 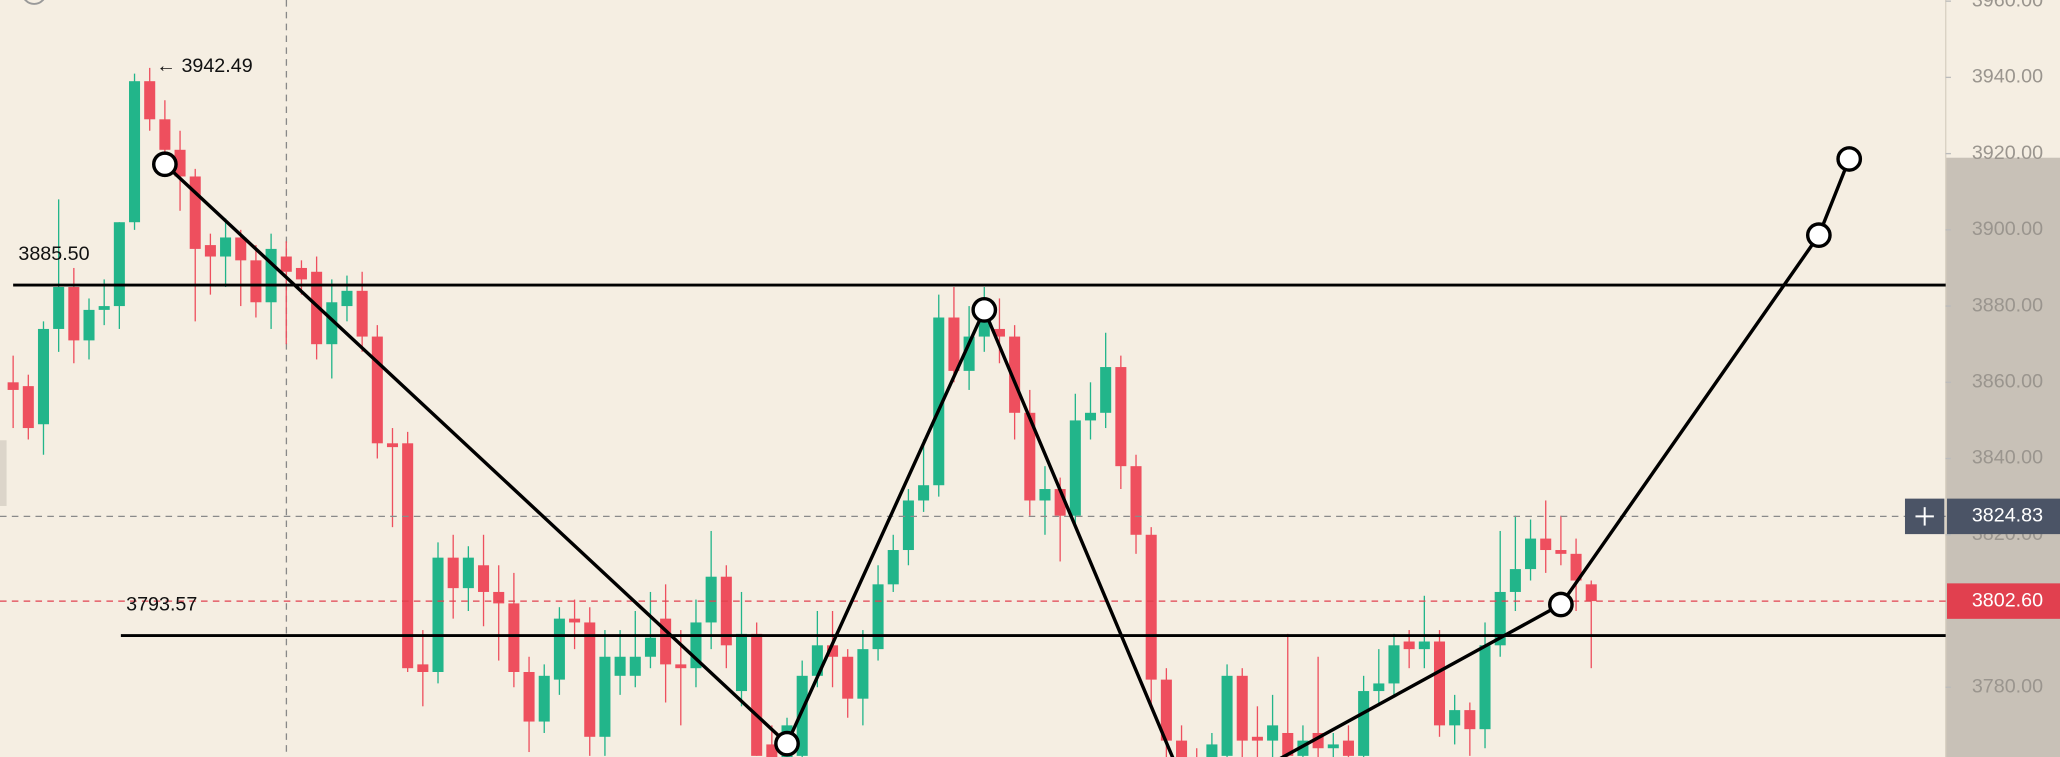 I want to click on price-tag, so click(x=2003, y=516).